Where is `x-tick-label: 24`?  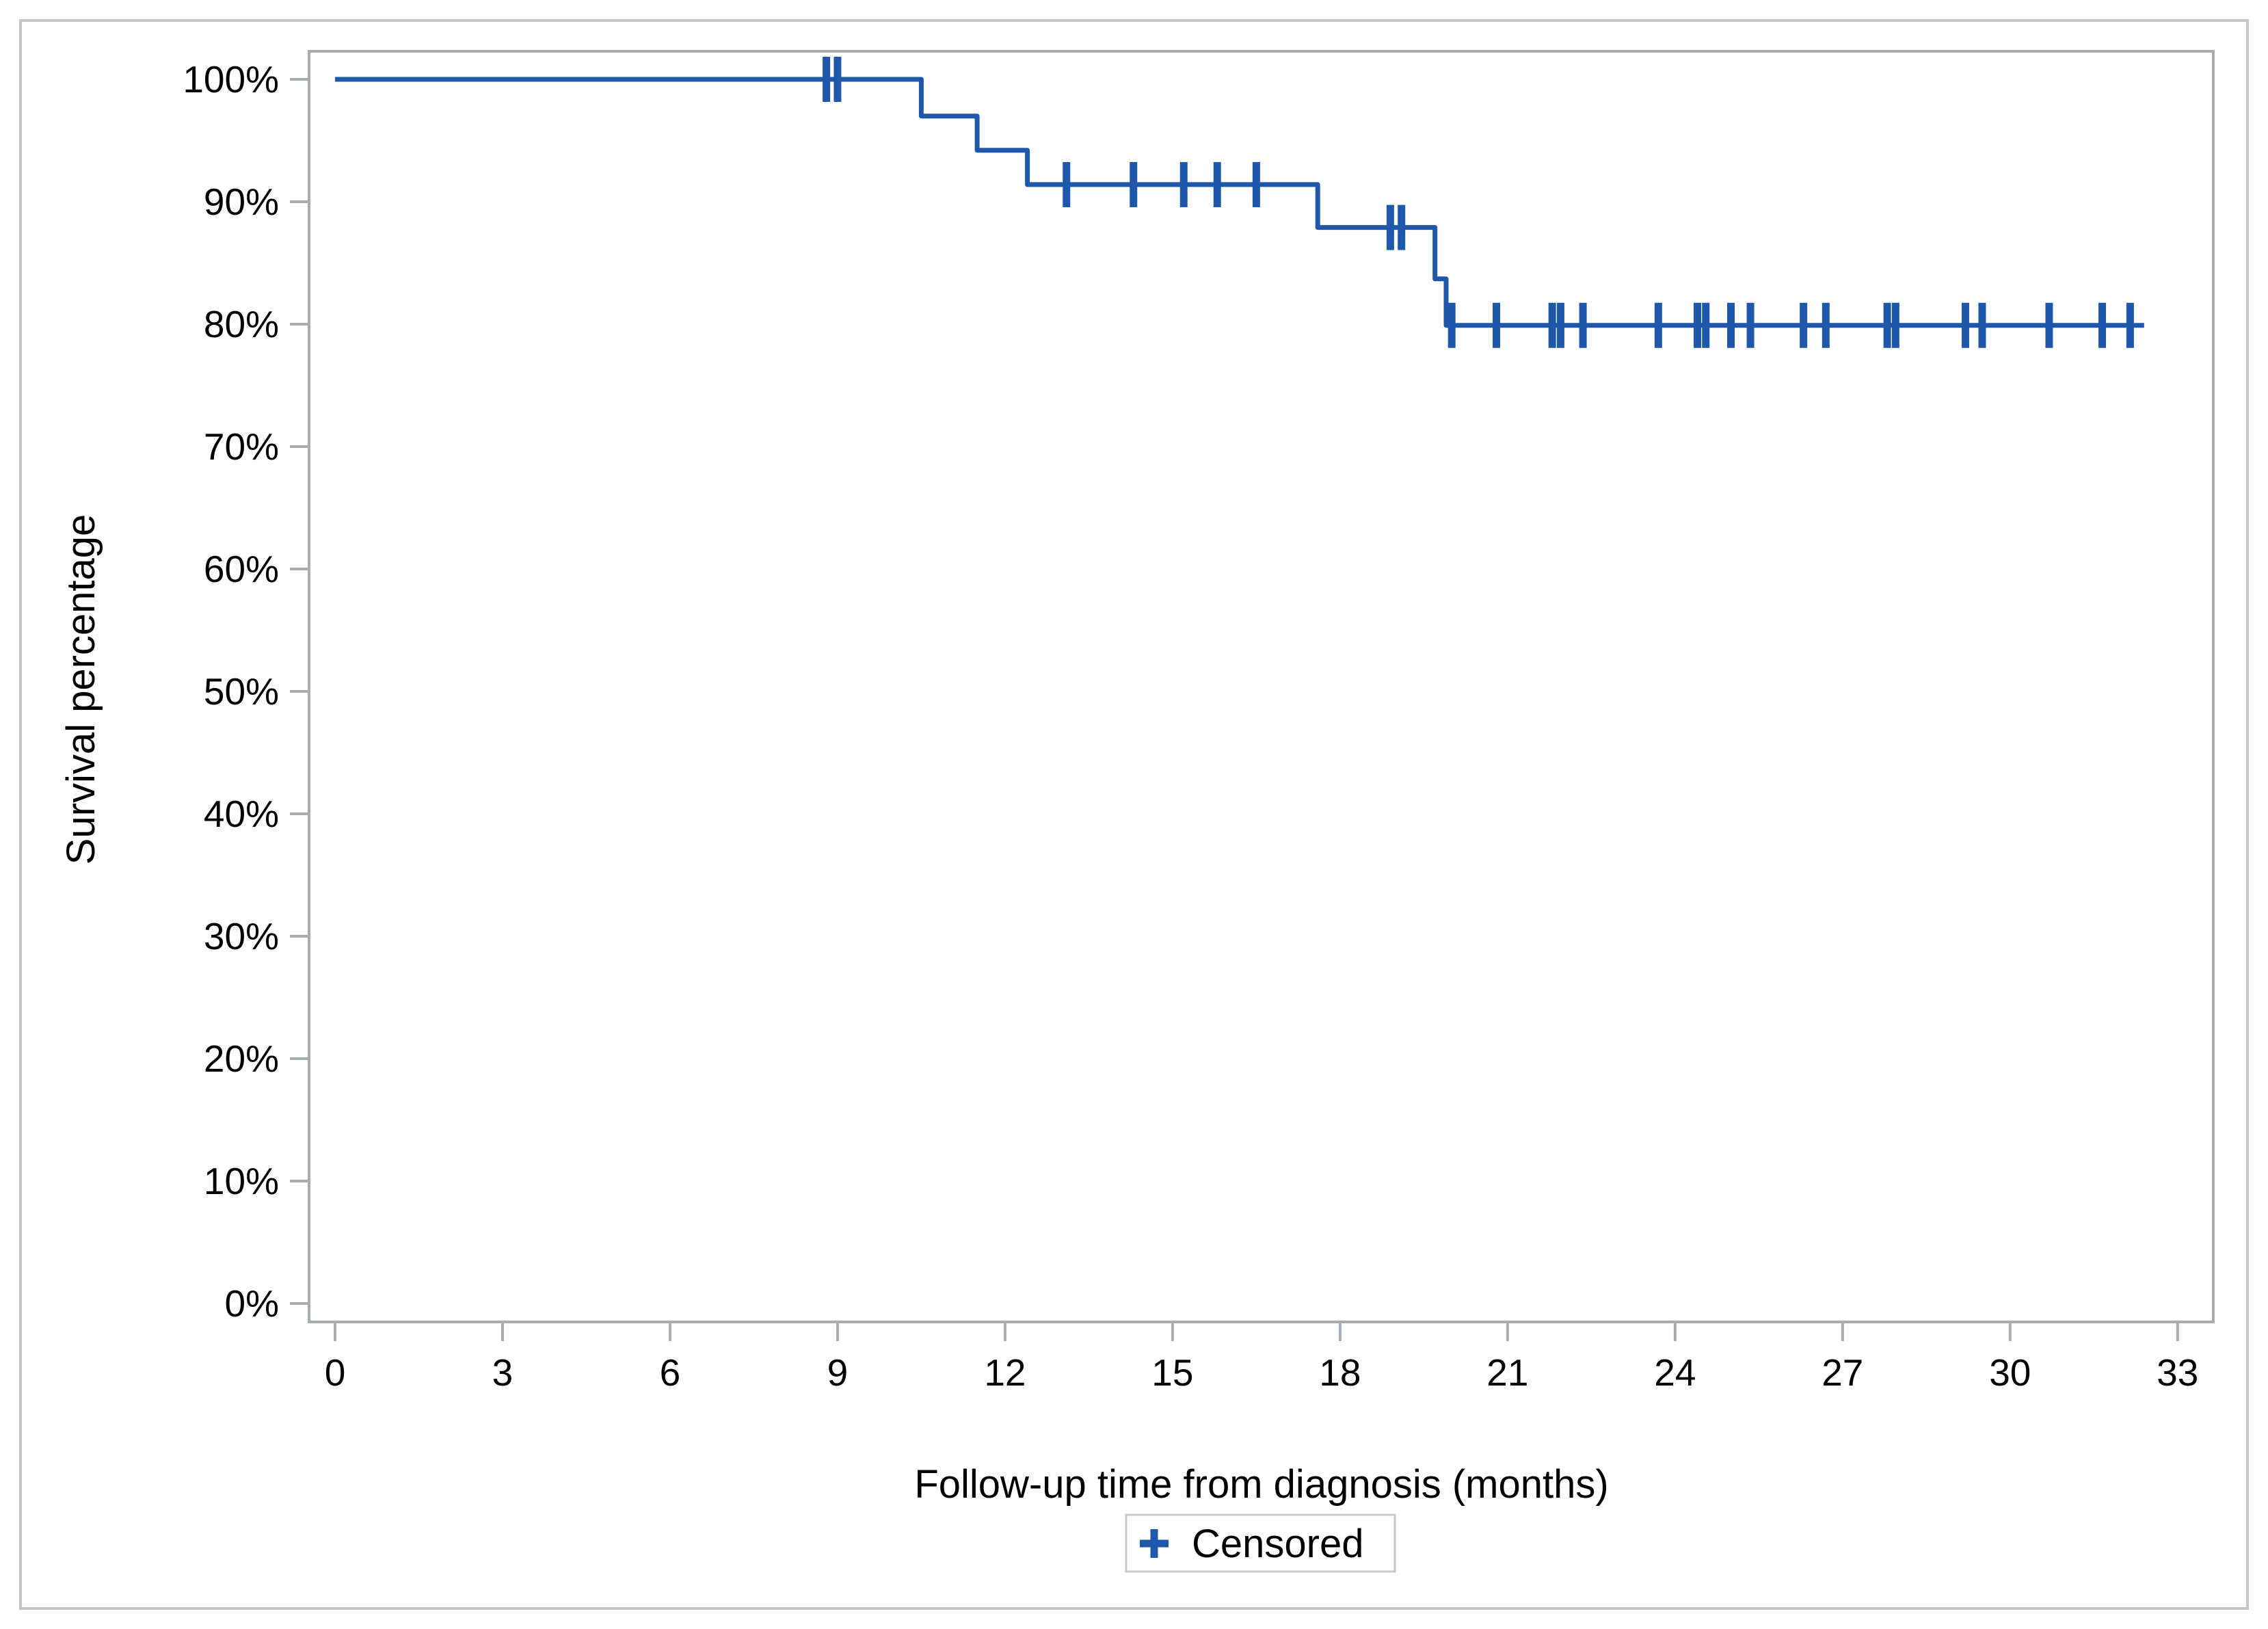
x-tick-label: 24 is located at coordinates (1675, 1372).